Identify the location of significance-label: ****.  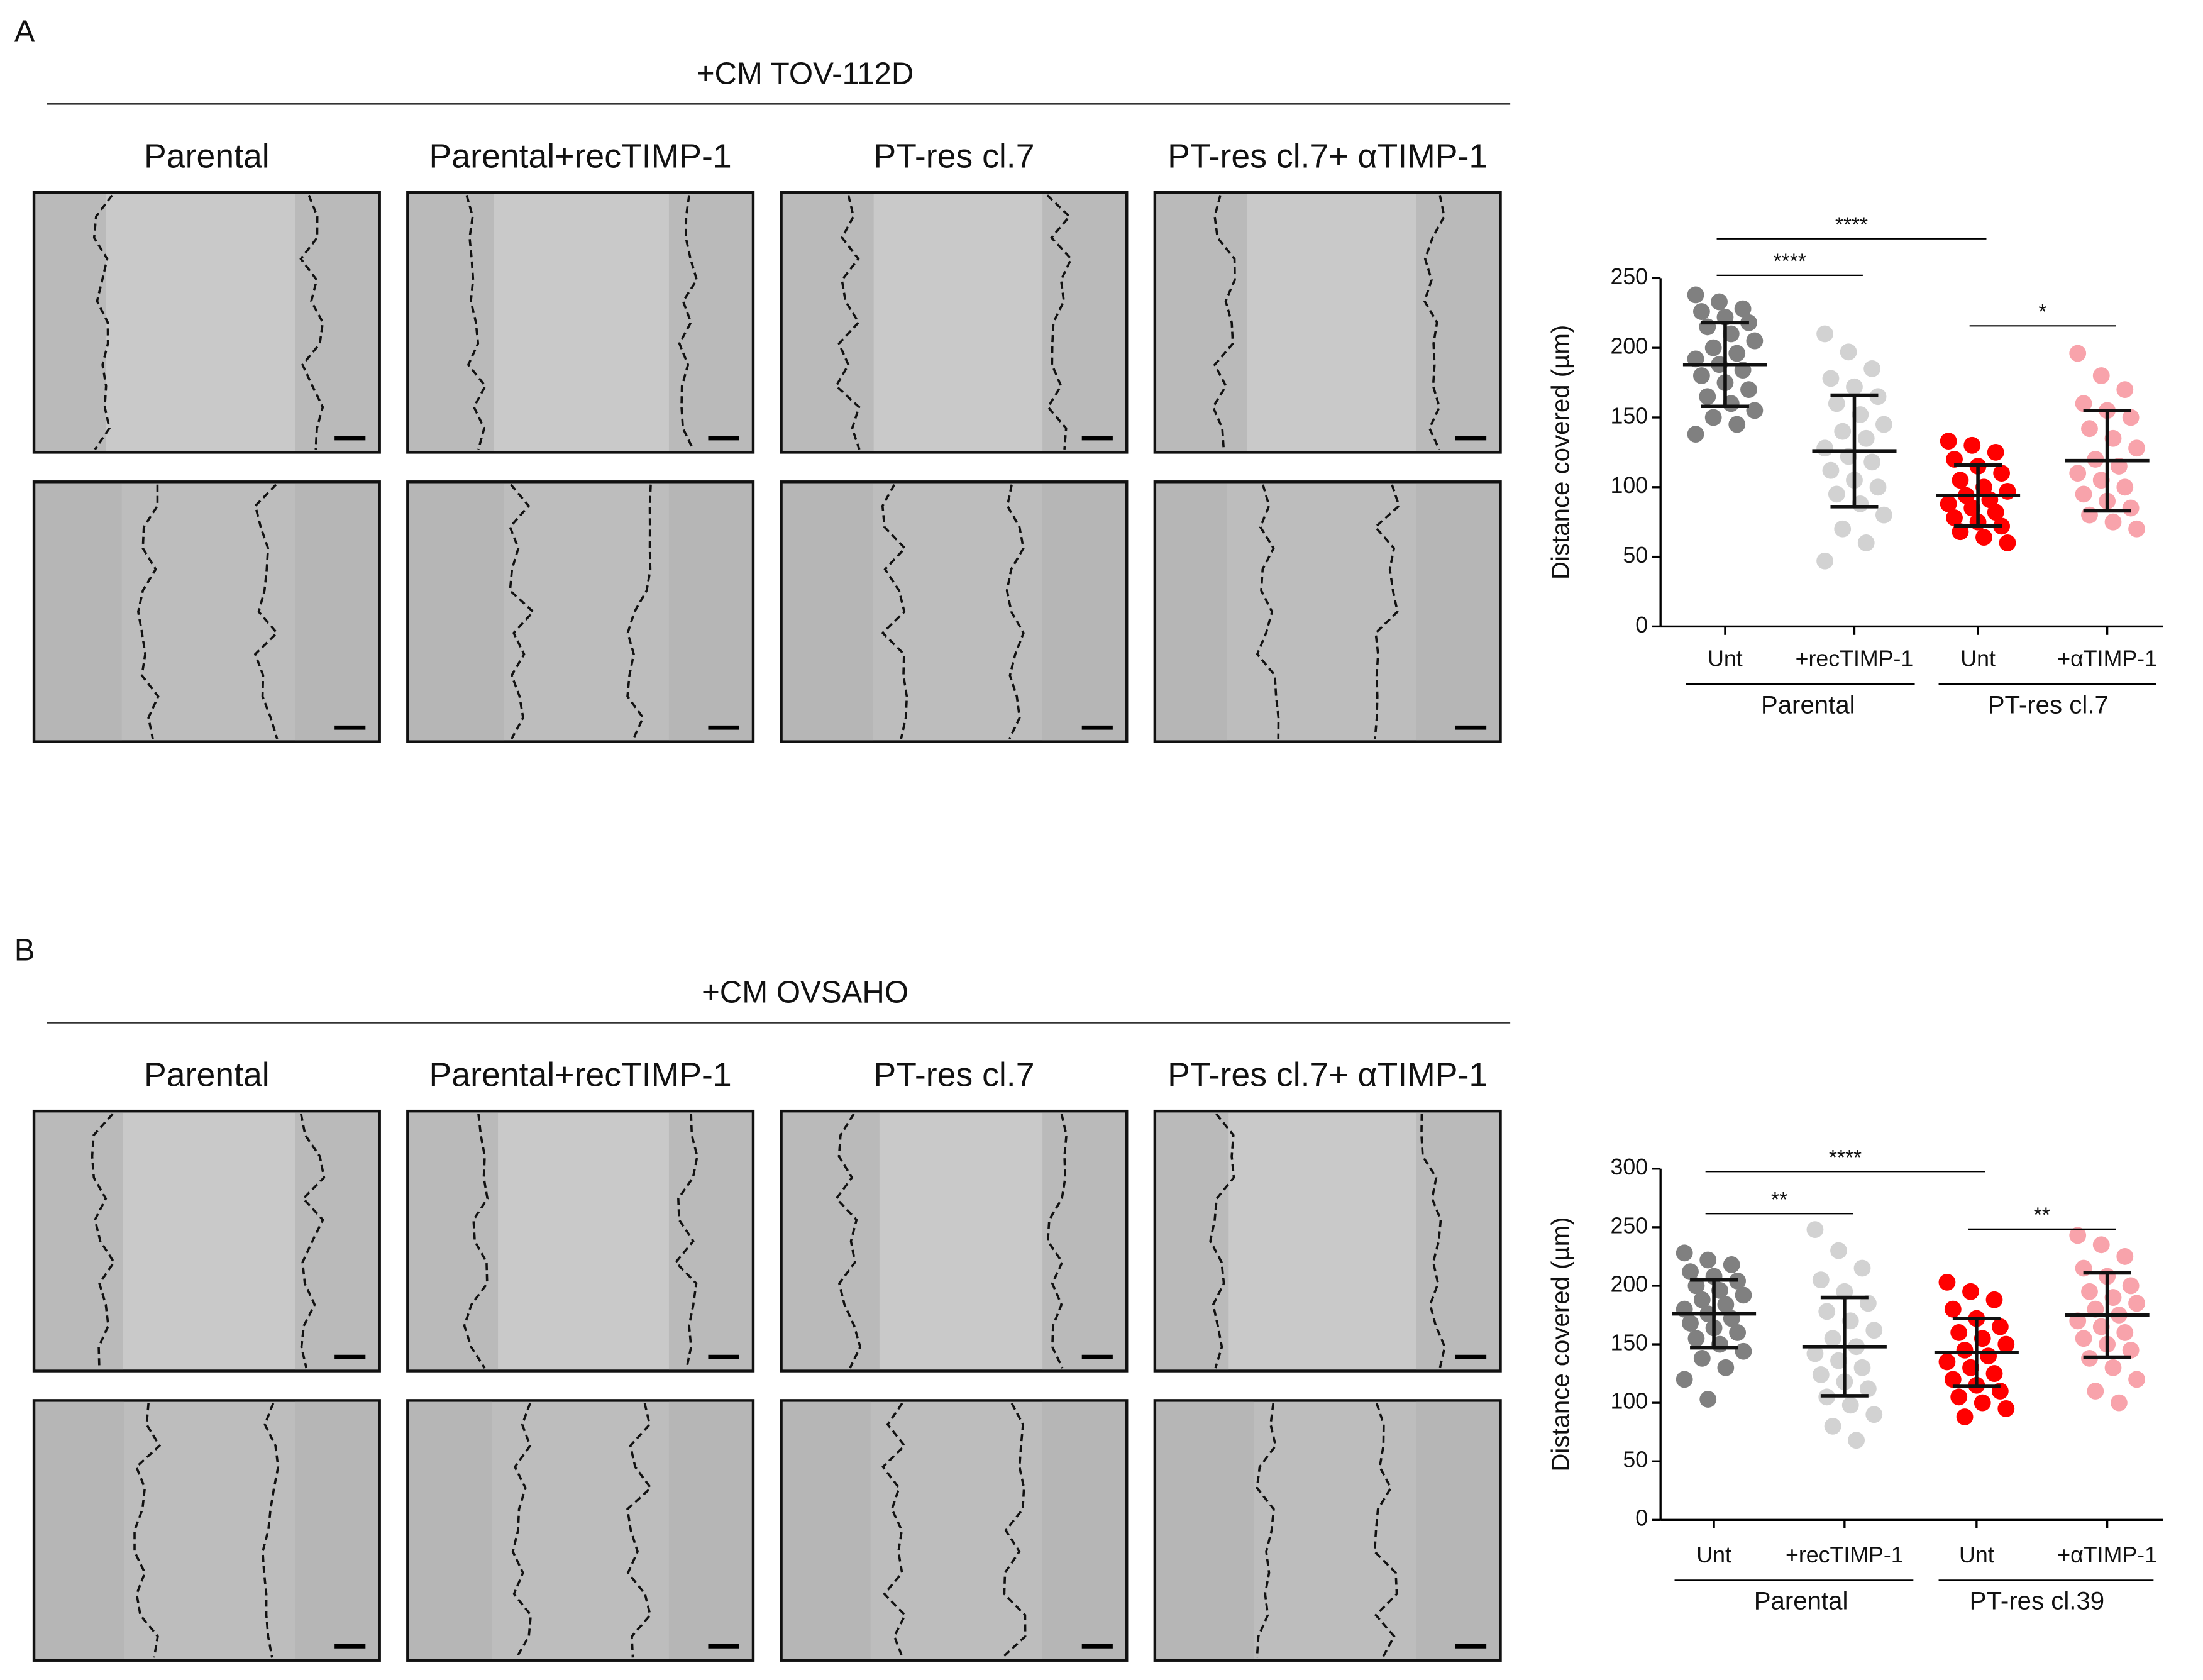
(1790, 262).